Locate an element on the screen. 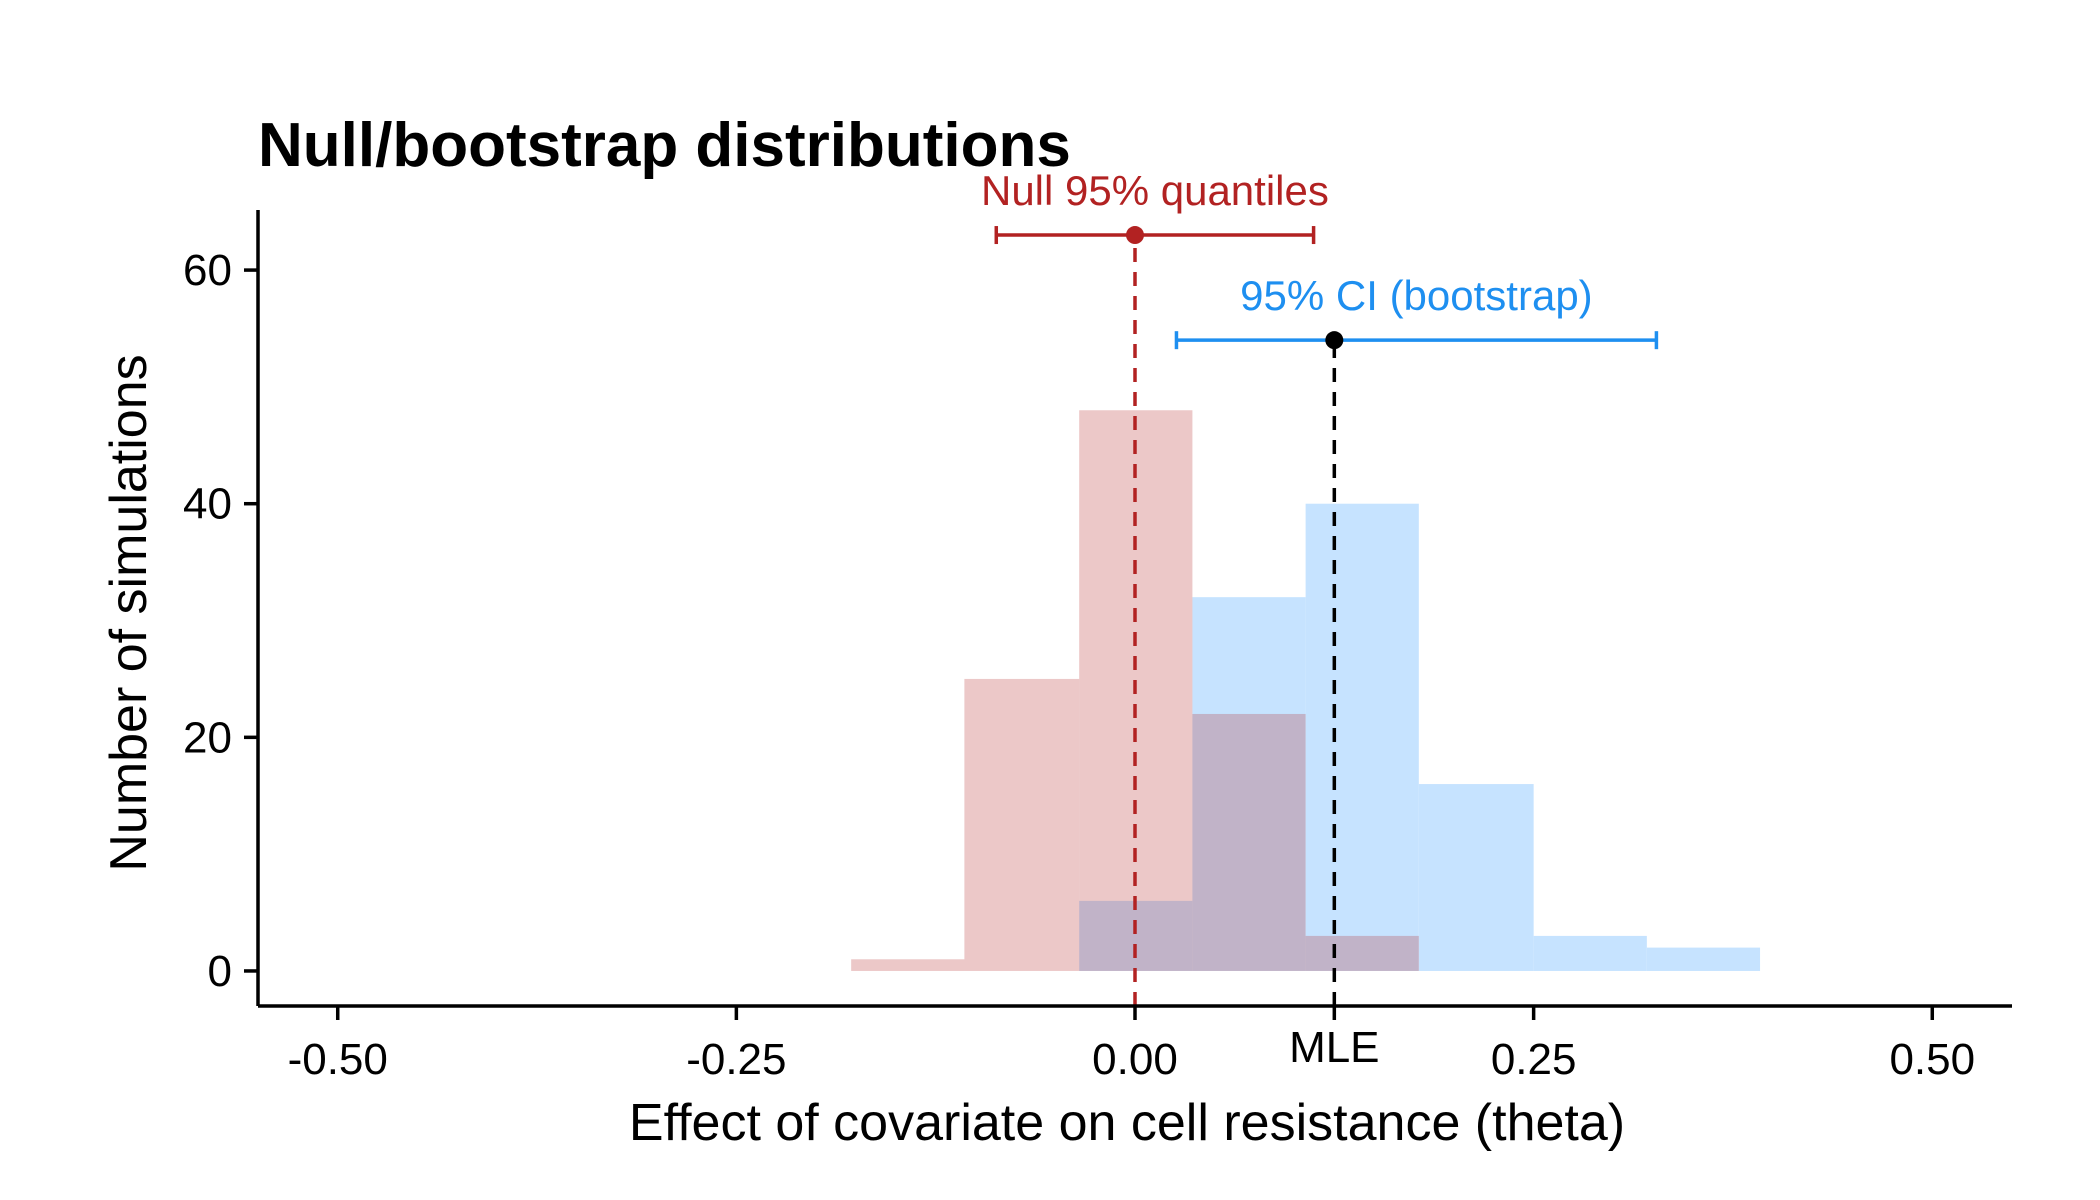 The height and width of the screenshot is (1200, 2100). histogram-bar-s0-b2 is located at coordinates (1362, 737).